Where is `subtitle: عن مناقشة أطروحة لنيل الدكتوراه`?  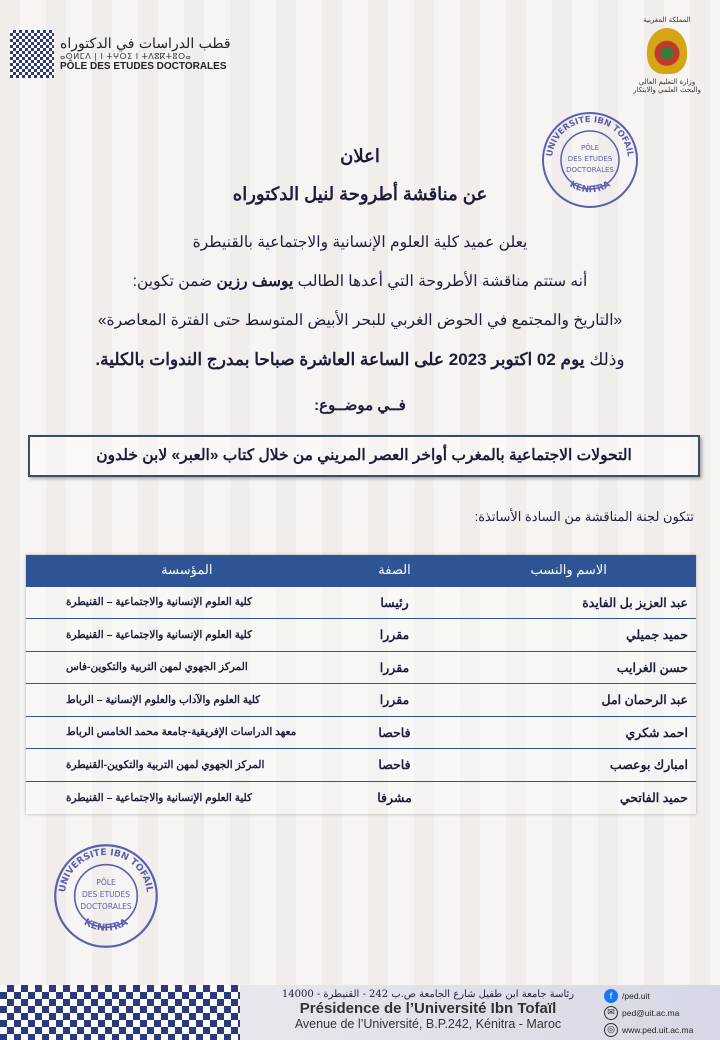 subtitle: عن مناقشة أطروحة لنيل الدكتوراه is located at coordinates (360, 194).